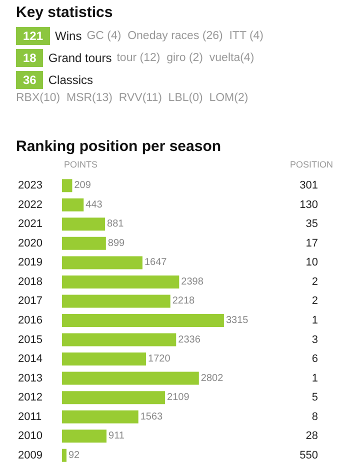 This screenshot has width=353, height=467. What do you see at coordinates (33, 36) in the screenshot?
I see `text: 121` at bounding box center [33, 36].